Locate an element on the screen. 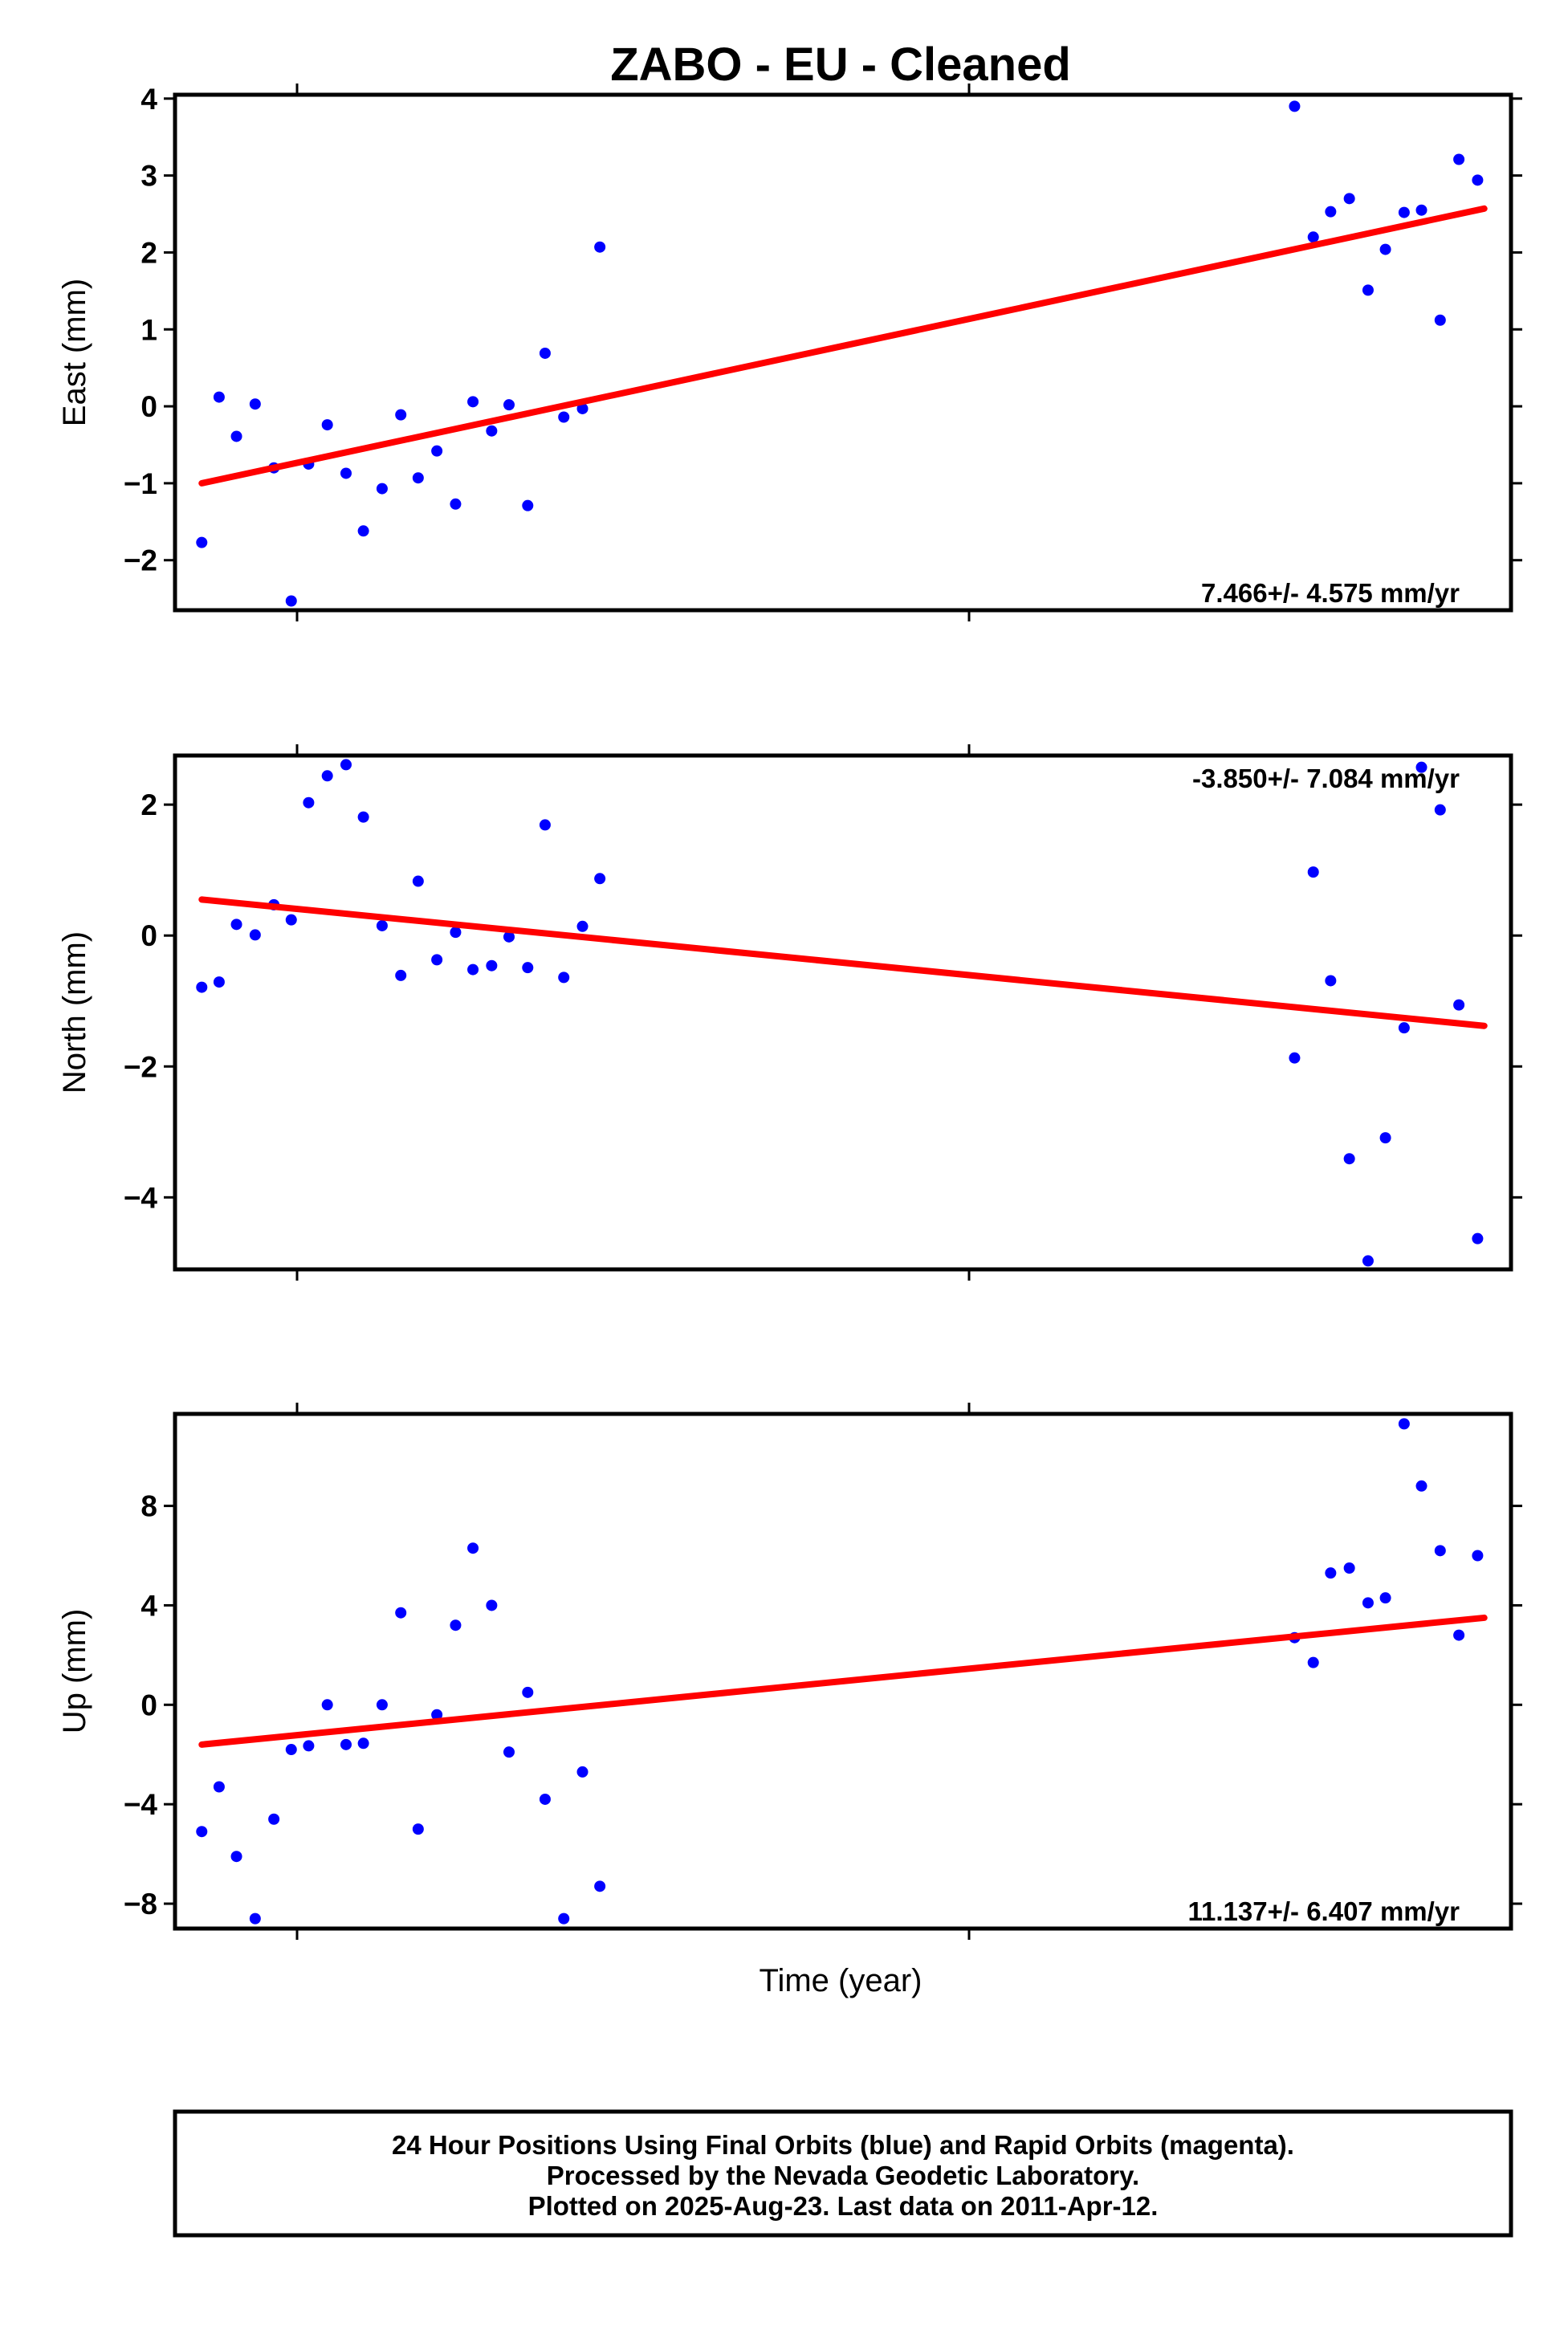 This screenshot has height=2330, width=1568. up-ytick-label: 8 is located at coordinates (149, 1506).